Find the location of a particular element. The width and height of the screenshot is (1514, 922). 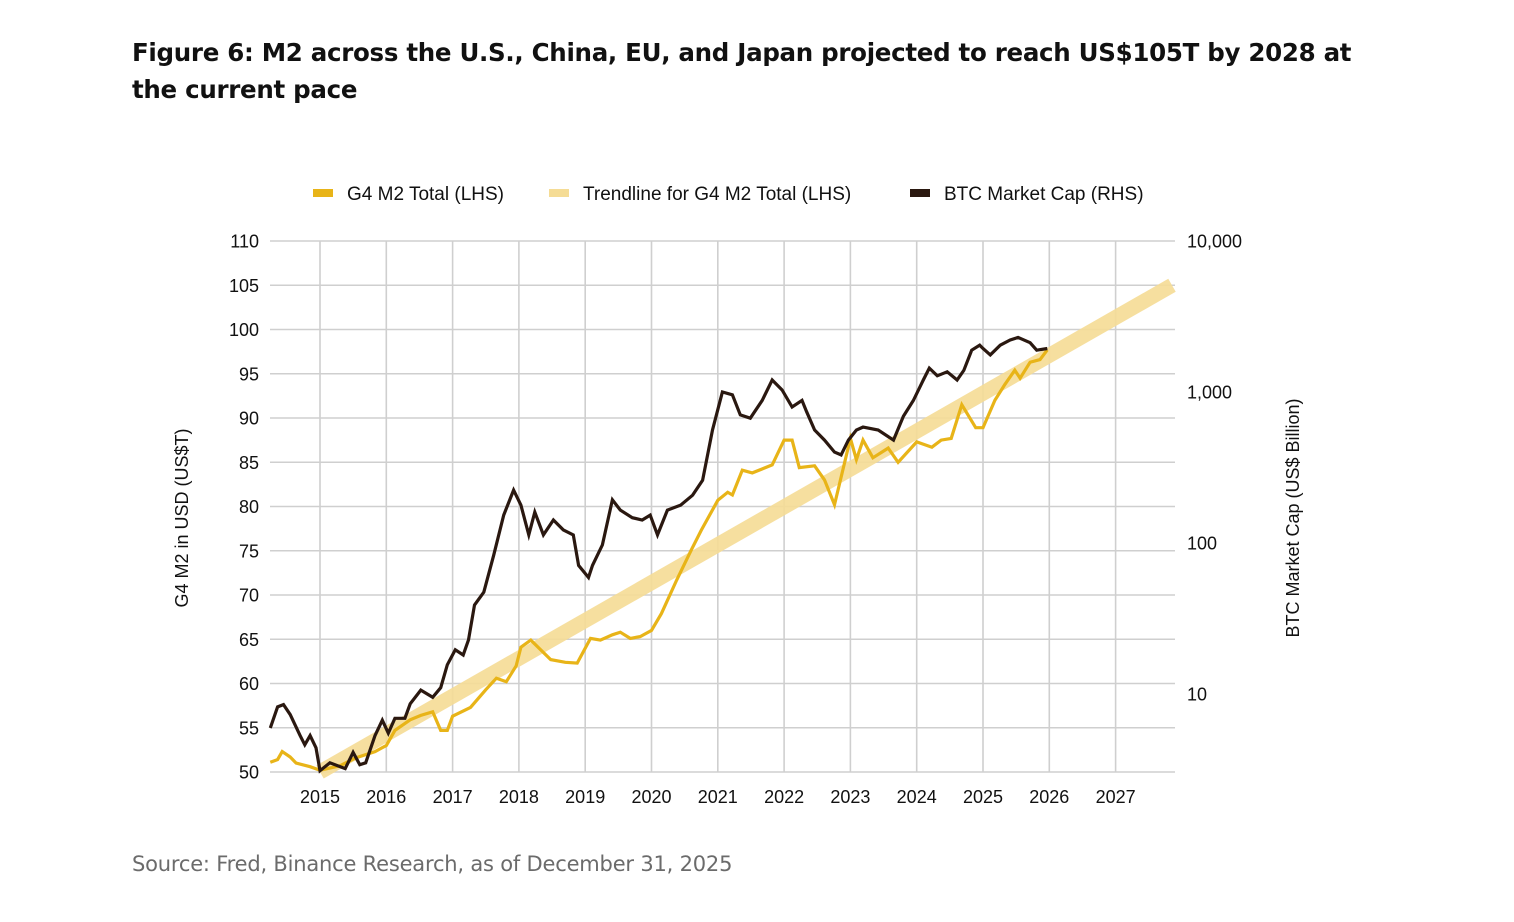

y-tick-label: 90 is located at coordinates (249, 419).